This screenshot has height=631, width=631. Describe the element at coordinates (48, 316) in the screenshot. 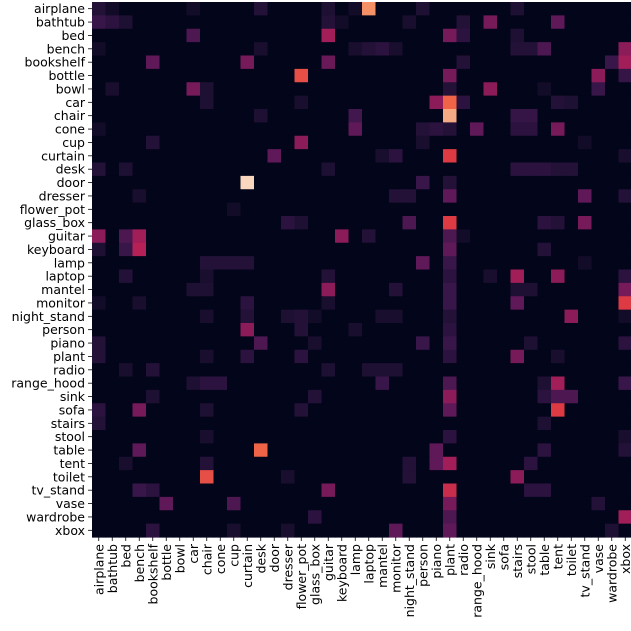

I see `row-tick-label: night_stand` at that location.